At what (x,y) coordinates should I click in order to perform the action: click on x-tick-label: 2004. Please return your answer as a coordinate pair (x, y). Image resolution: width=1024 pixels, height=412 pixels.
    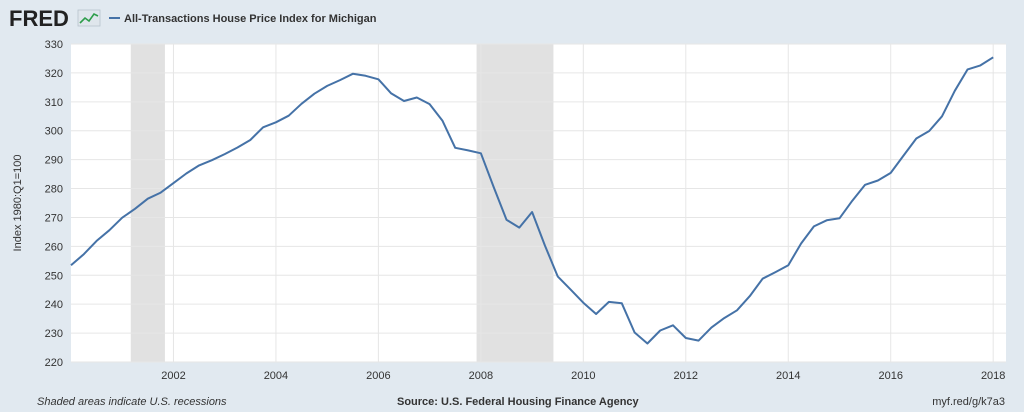
    Looking at the image, I should click on (276, 376).